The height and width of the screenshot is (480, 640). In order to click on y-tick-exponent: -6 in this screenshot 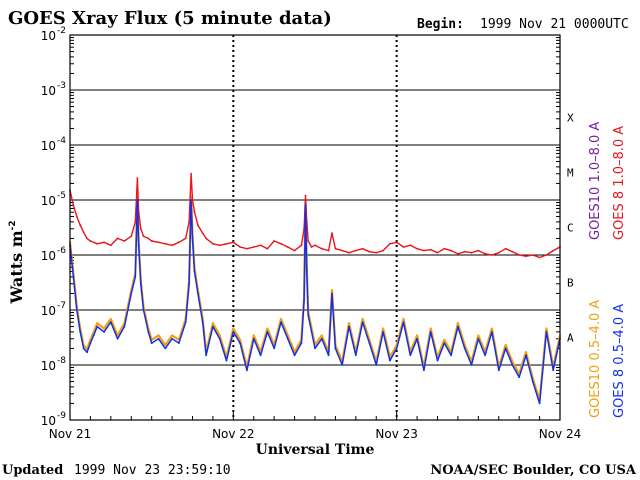, I will do `click(61, 251)`.